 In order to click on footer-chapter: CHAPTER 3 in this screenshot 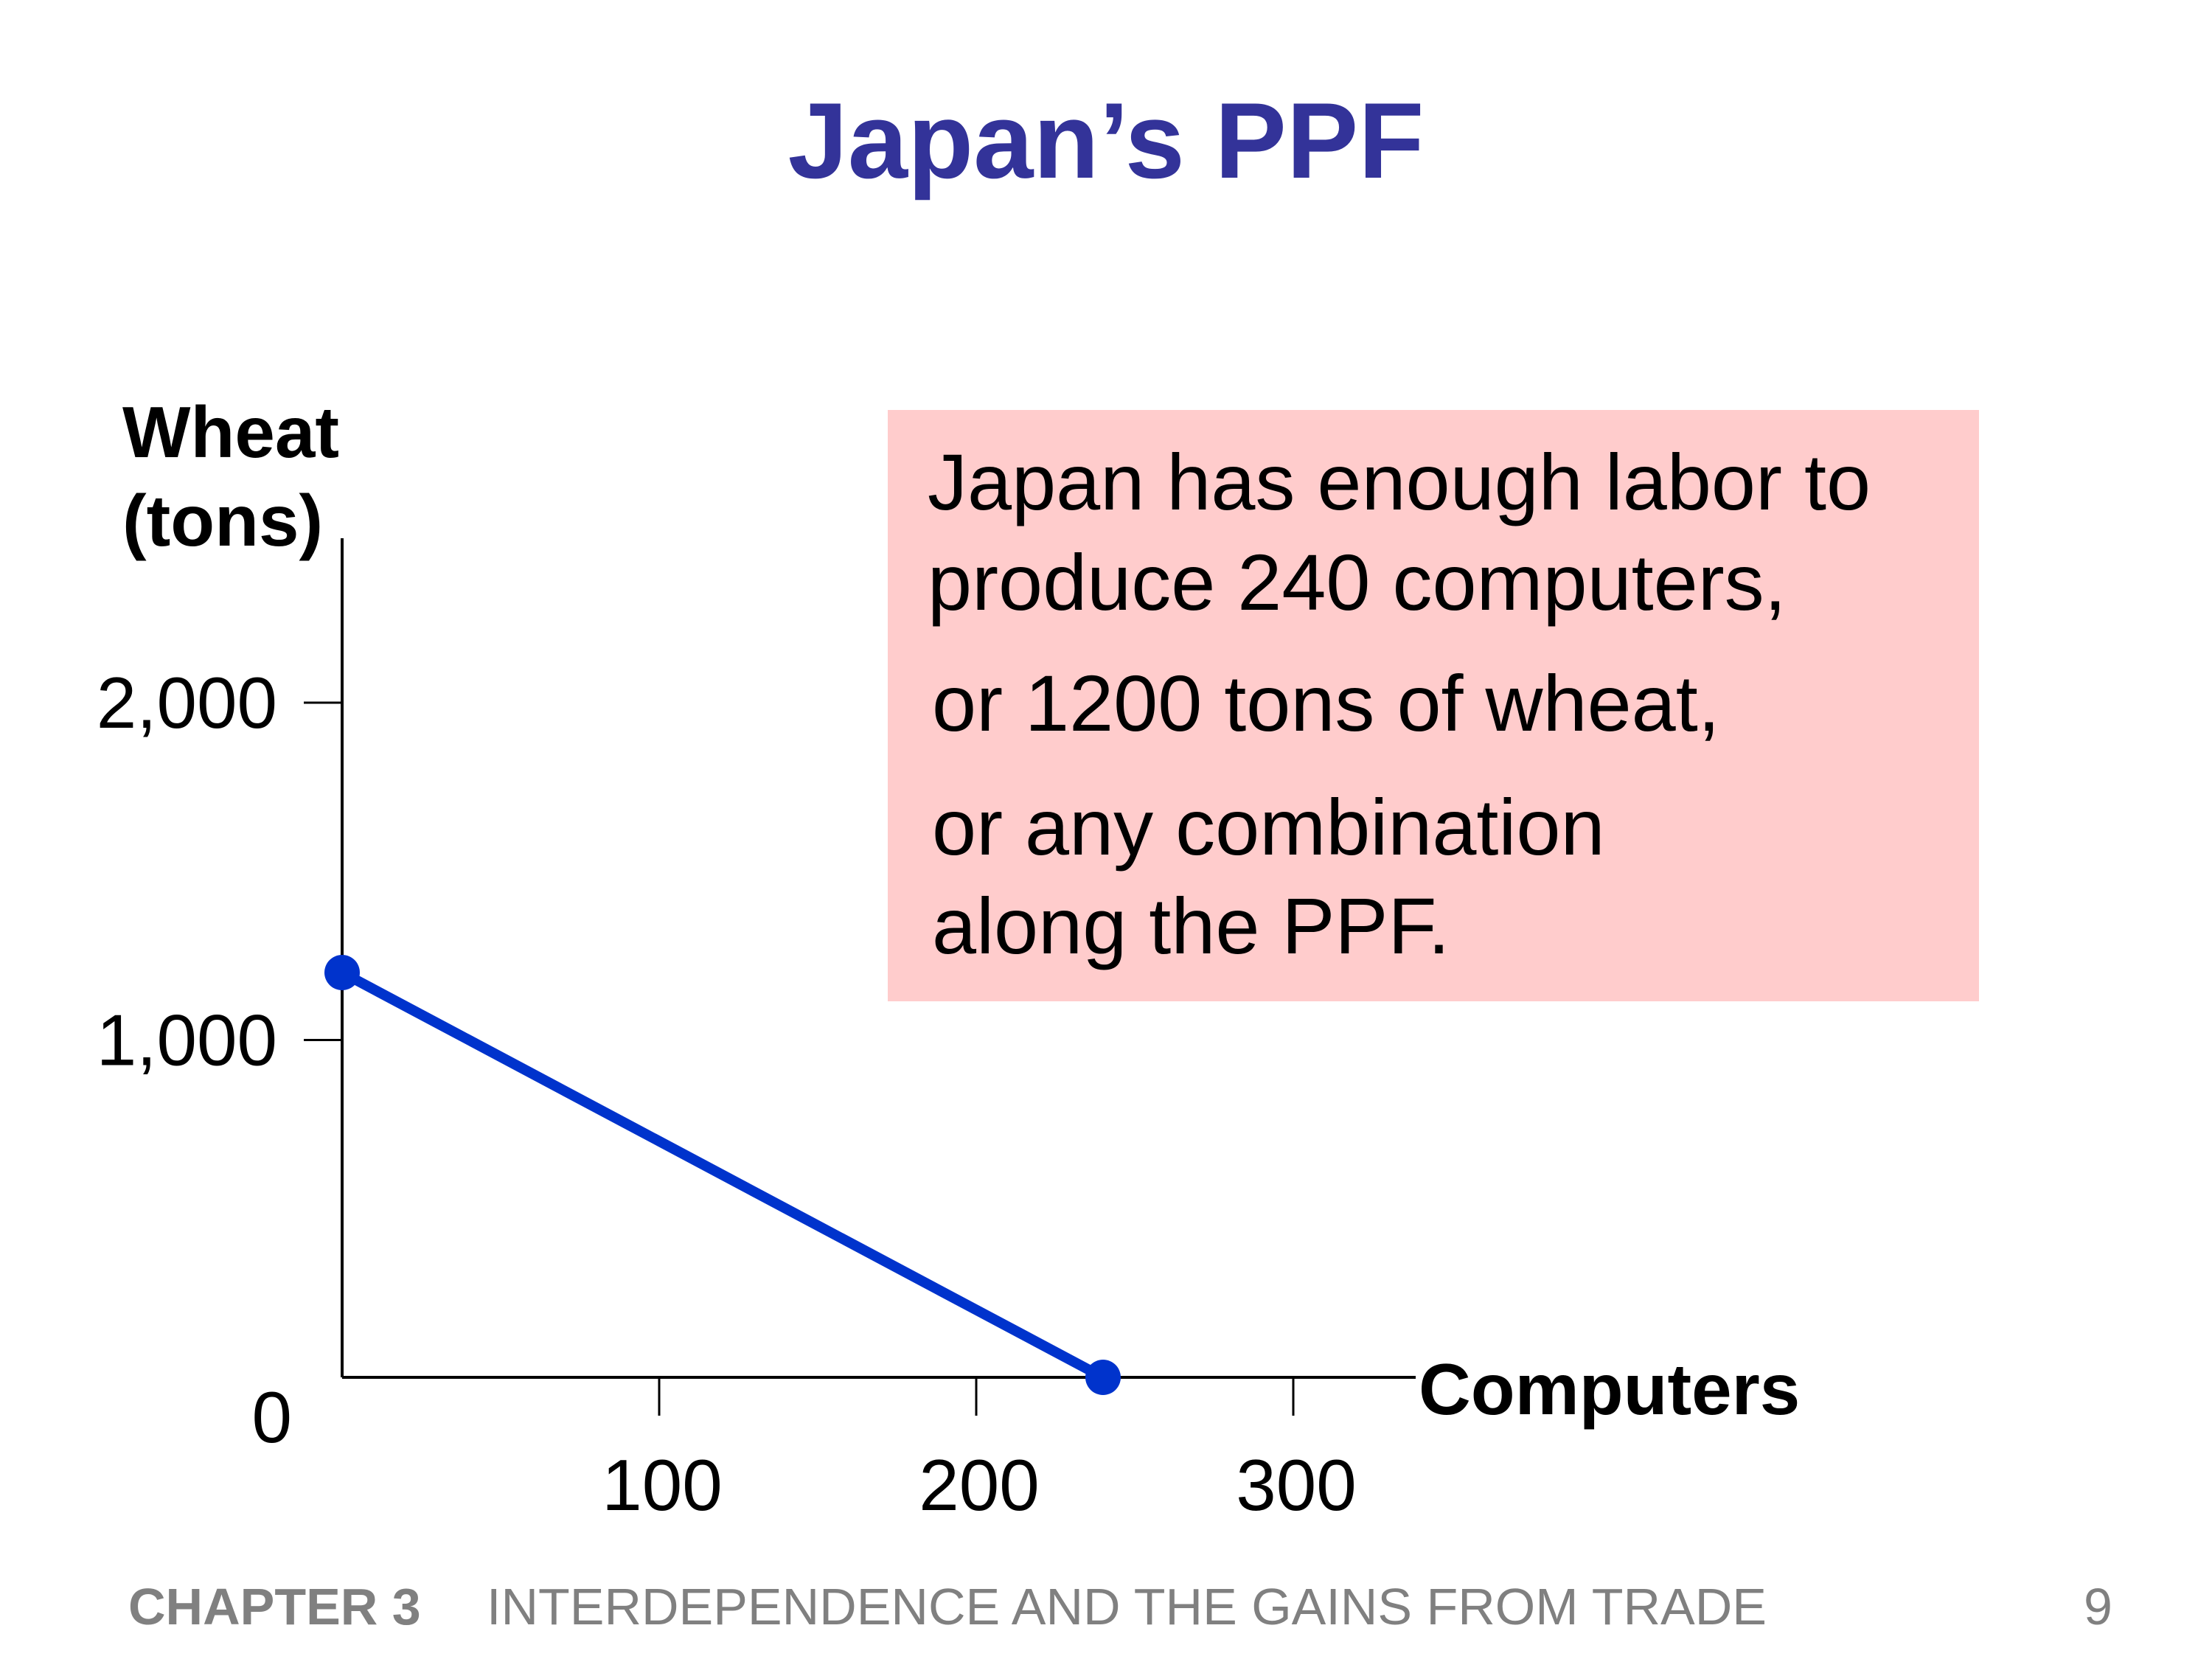, I will do `click(274, 1606)`.